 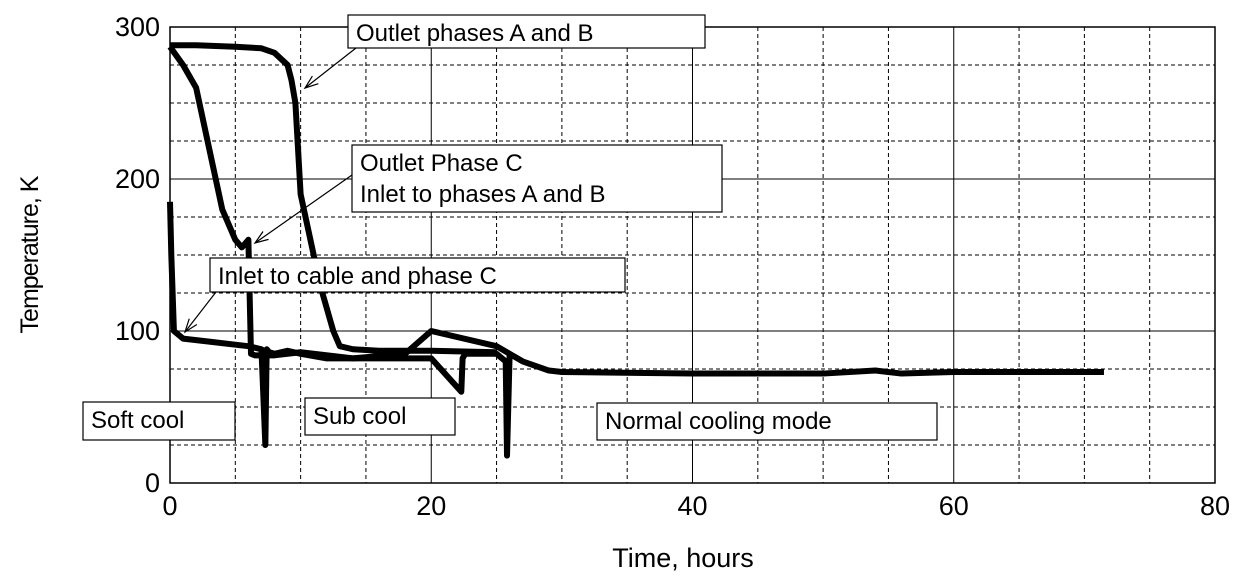 I want to click on annotation-text: Inlet to cable and phase C, so click(x=357, y=276).